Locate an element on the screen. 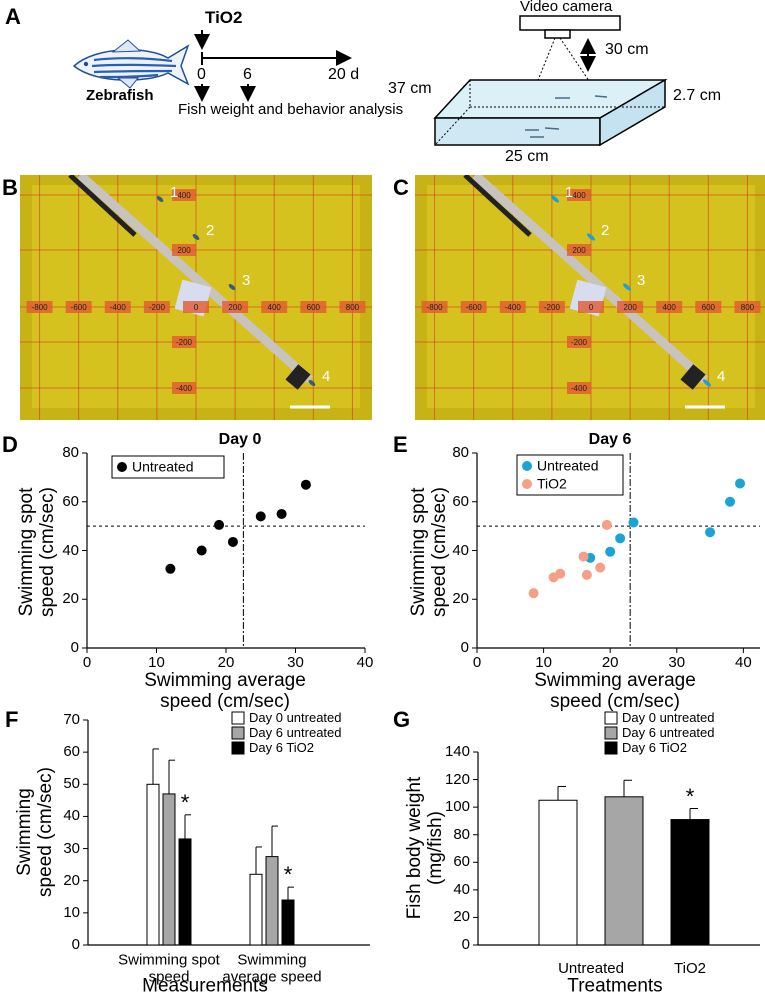 The image size is (765, 1000). y-tick-label: 120 is located at coordinates (457, 779).